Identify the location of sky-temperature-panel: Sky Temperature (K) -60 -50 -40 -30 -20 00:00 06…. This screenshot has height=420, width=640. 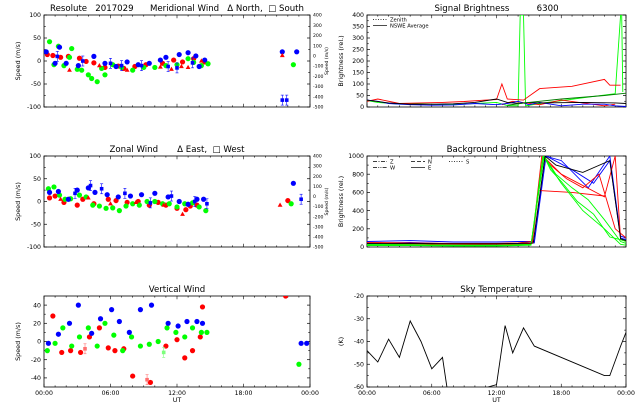
(486, 344).